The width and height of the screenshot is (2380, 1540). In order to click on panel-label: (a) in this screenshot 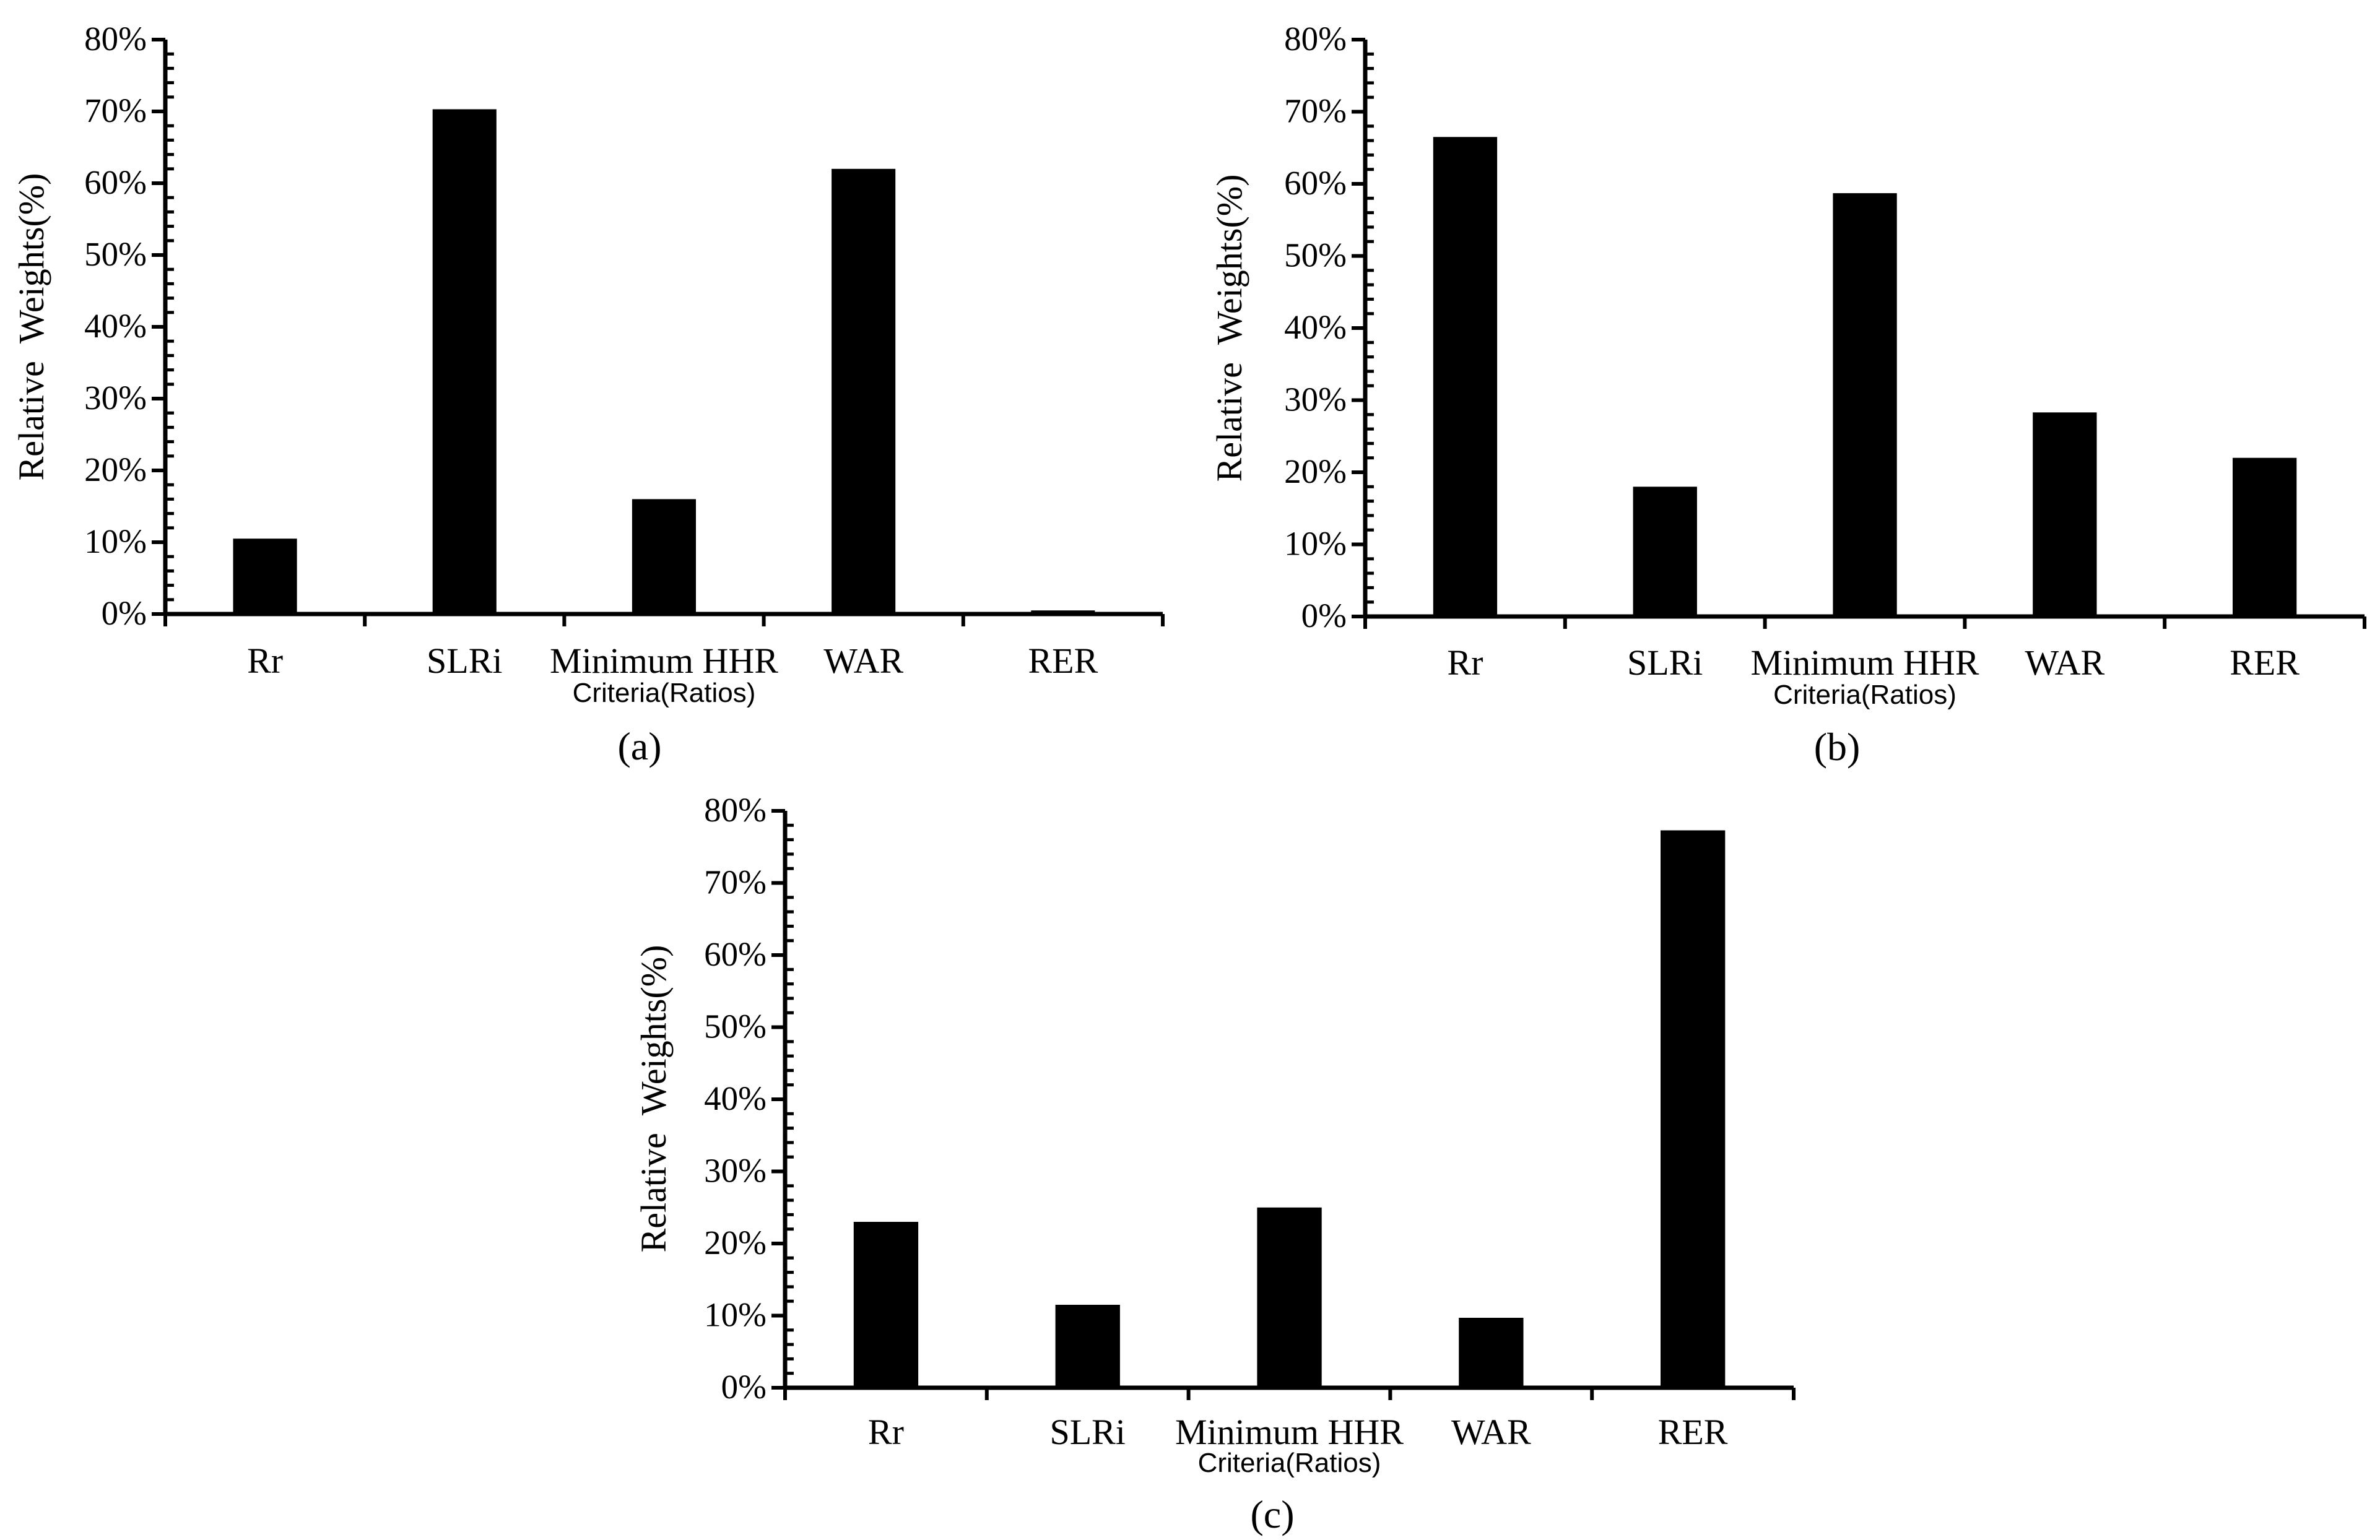, I will do `click(639, 746)`.